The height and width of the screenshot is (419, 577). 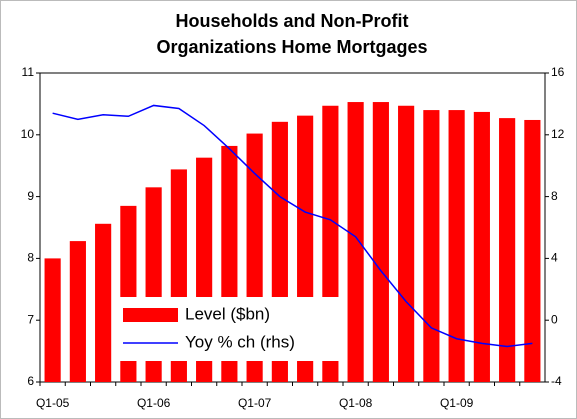 What do you see at coordinates (150, 315) in the screenshot?
I see `legend-swatch` at bounding box center [150, 315].